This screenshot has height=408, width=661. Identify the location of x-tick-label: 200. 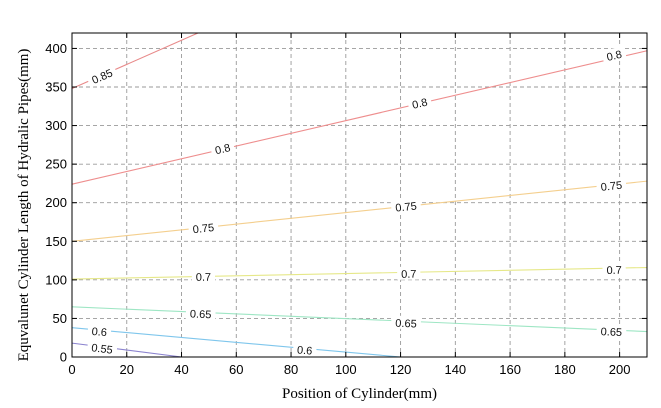
(620, 369).